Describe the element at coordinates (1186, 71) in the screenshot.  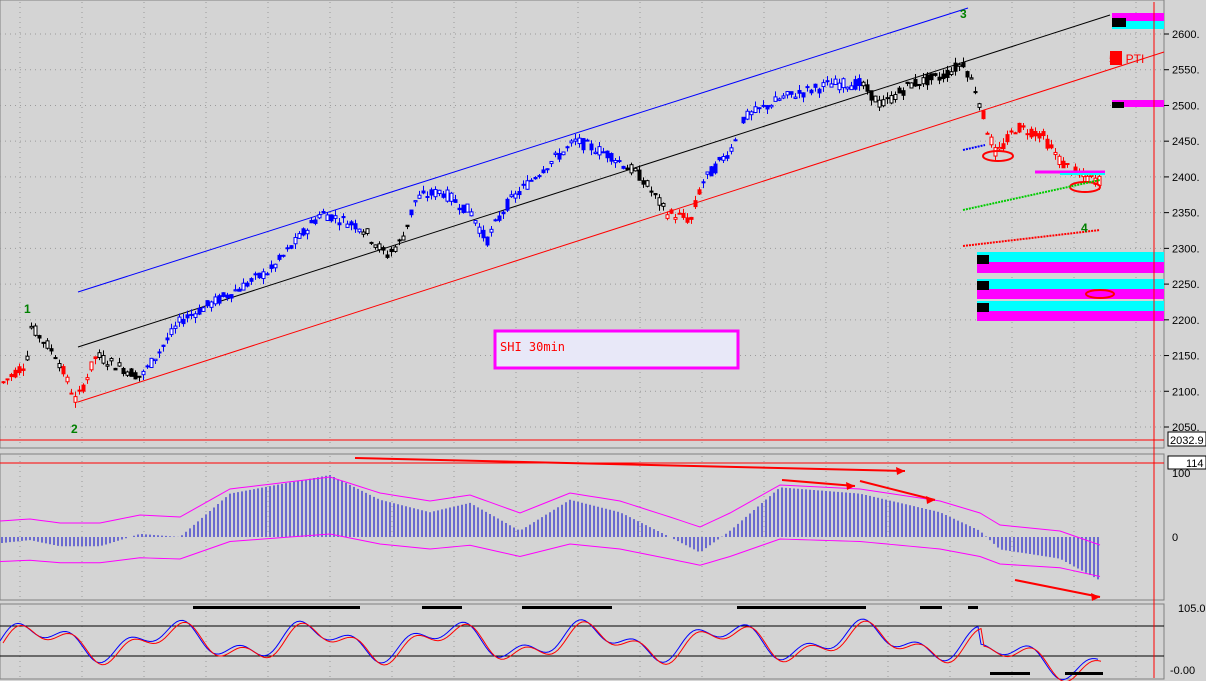
I see `y-tick-label: 2550.` at that location.